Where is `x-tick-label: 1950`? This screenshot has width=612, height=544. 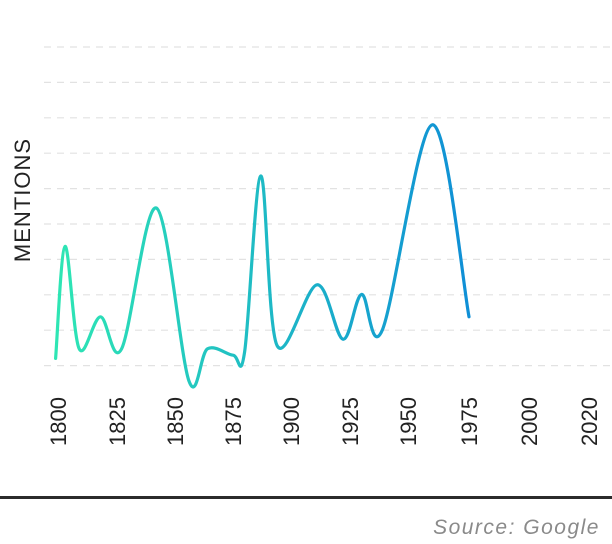
x-tick-label: 1950 is located at coordinates (408, 421).